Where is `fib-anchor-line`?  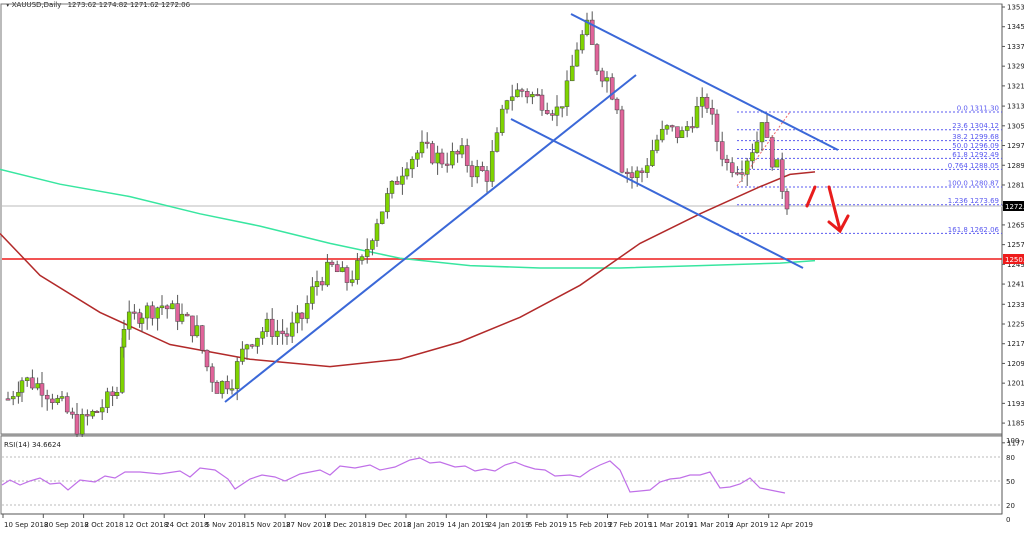
fib-anchor-line is located at coordinates (763, 149).